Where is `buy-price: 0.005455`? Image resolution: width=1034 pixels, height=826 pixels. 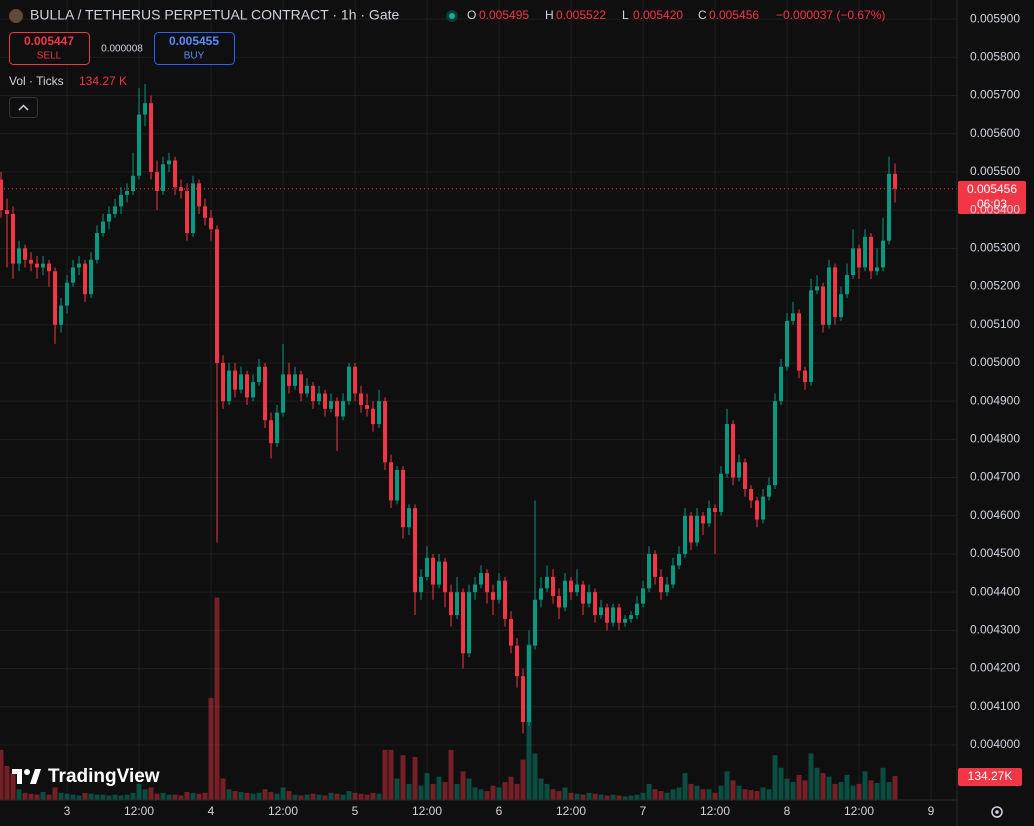
buy-price: 0.005455 is located at coordinates (194, 41).